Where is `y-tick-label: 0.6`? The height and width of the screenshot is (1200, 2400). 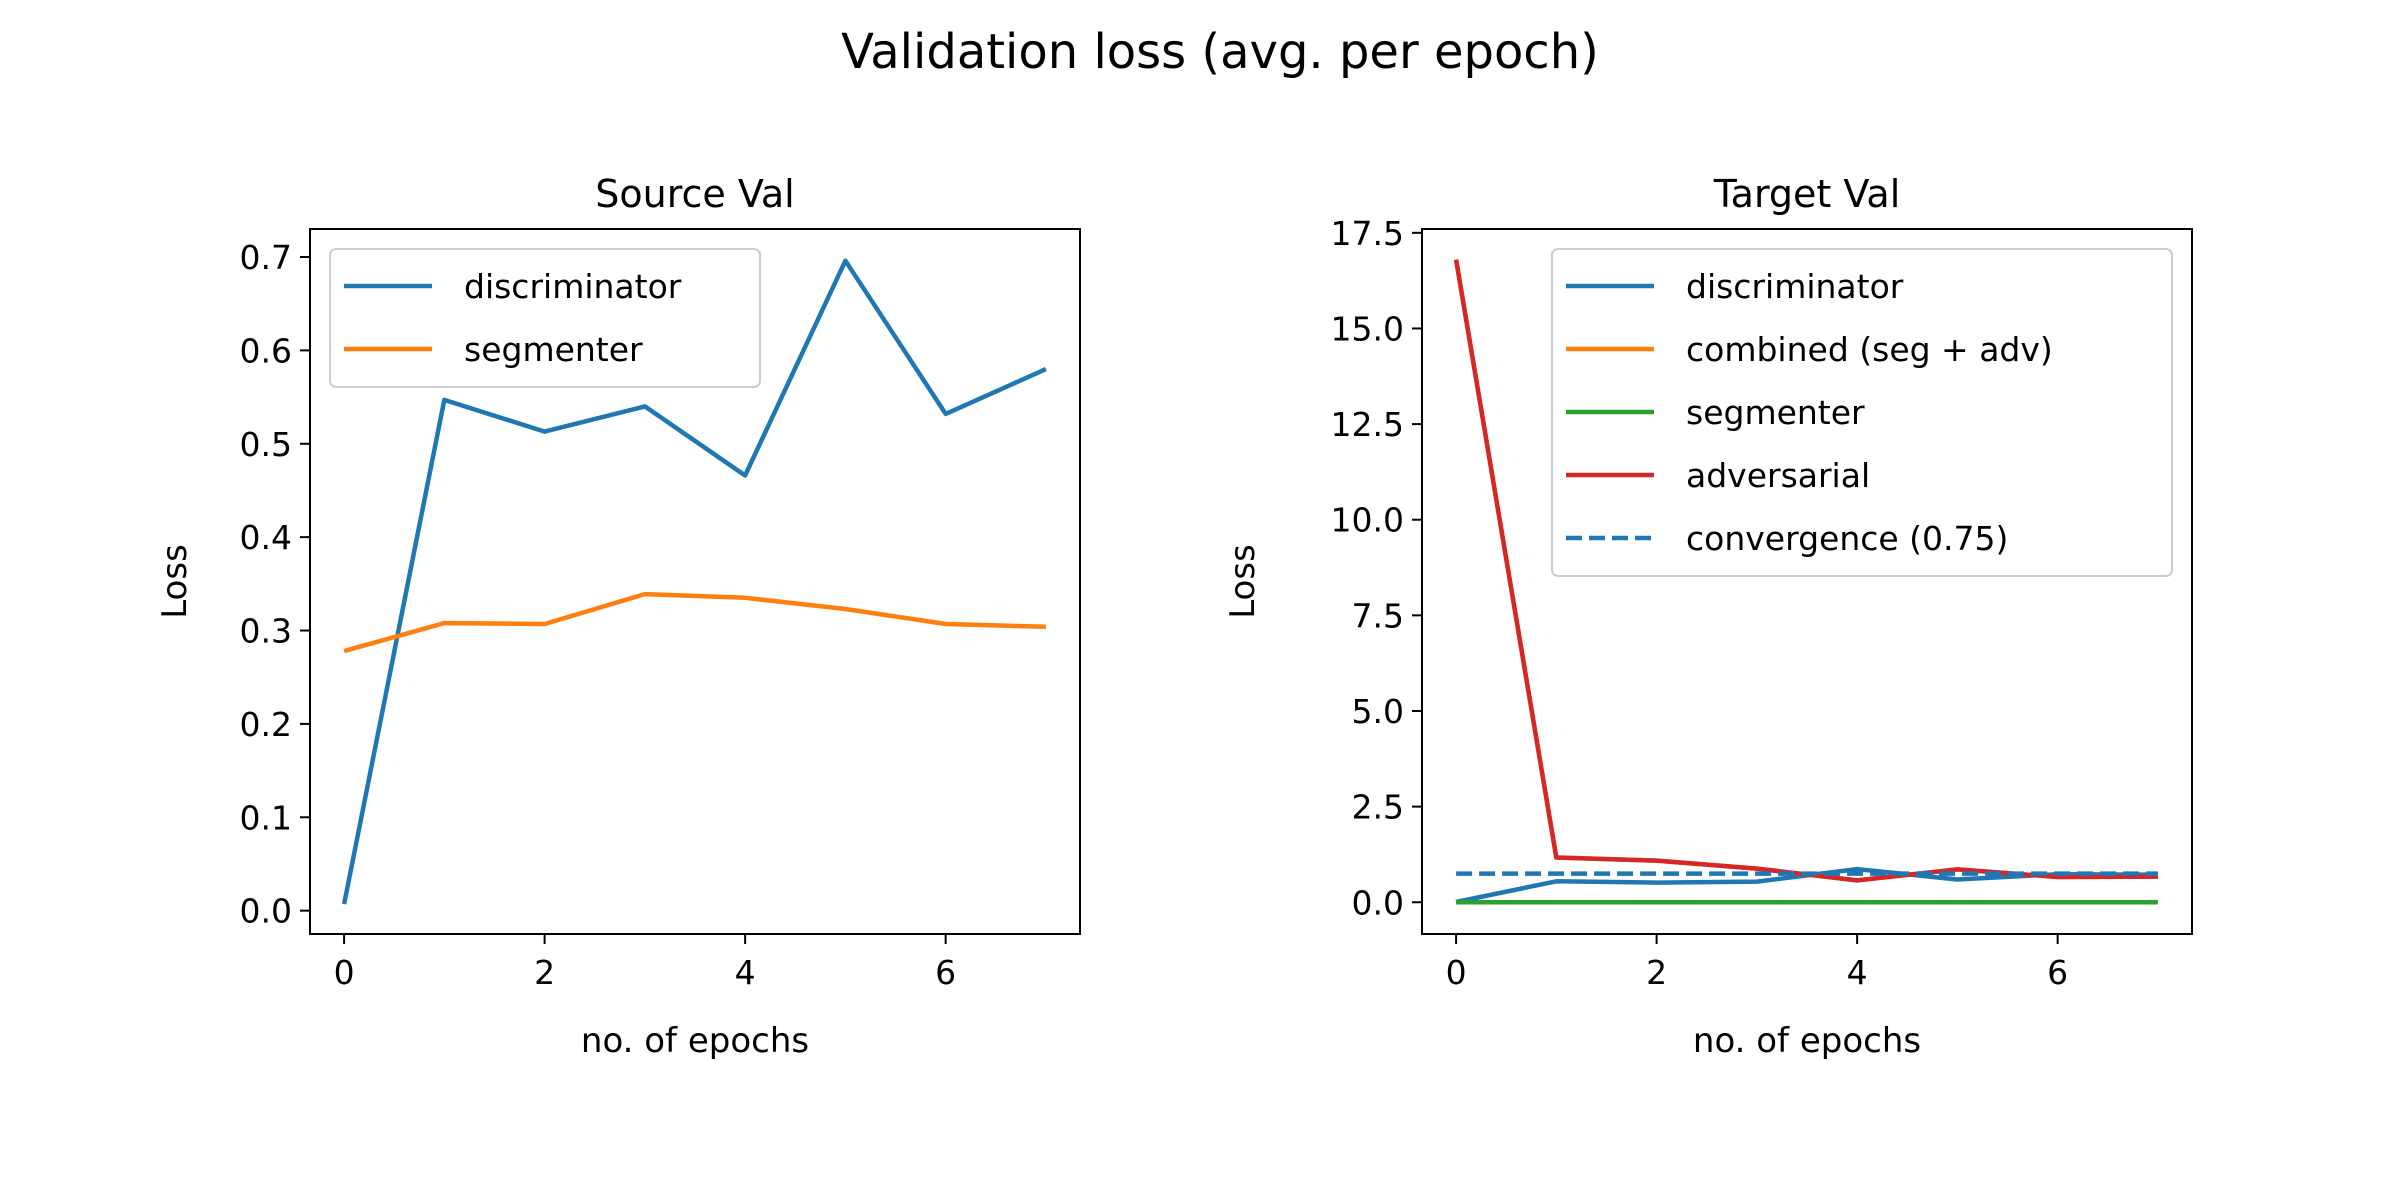 y-tick-label: 0.6 is located at coordinates (266, 350).